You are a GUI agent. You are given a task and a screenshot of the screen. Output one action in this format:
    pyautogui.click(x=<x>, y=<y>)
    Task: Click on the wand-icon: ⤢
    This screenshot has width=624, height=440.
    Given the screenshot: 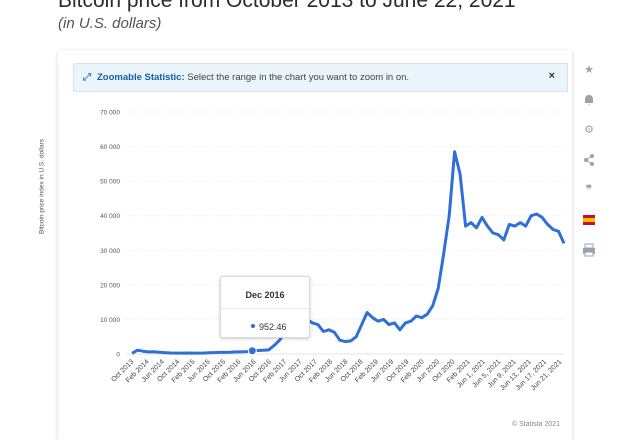 What is the action you would take?
    pyautogui.click(x=87, y=77)
    